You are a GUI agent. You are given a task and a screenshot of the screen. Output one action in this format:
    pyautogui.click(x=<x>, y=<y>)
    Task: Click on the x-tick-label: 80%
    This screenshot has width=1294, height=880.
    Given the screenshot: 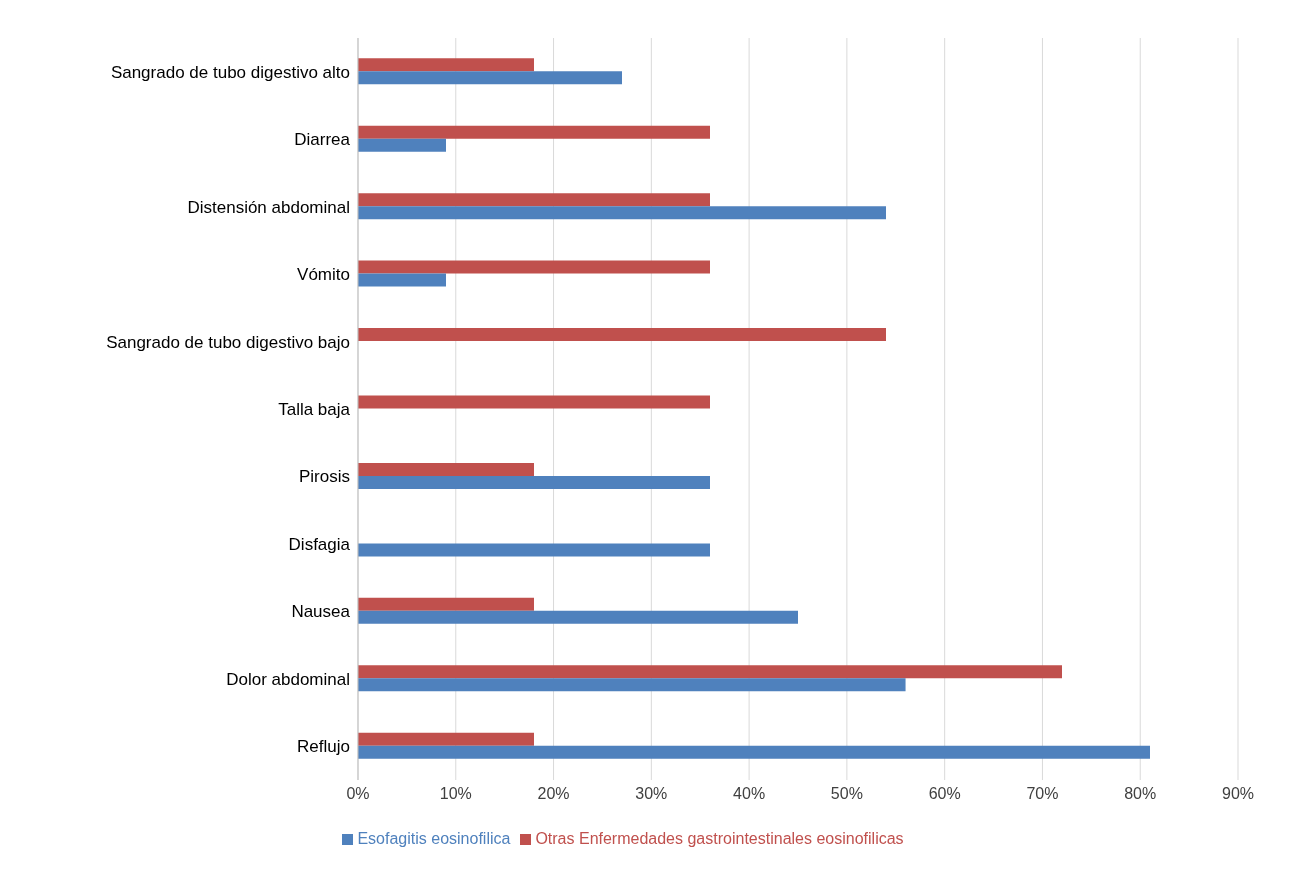 What is the action you would take?
    pyautogui.click(x=1140, y=794)
    